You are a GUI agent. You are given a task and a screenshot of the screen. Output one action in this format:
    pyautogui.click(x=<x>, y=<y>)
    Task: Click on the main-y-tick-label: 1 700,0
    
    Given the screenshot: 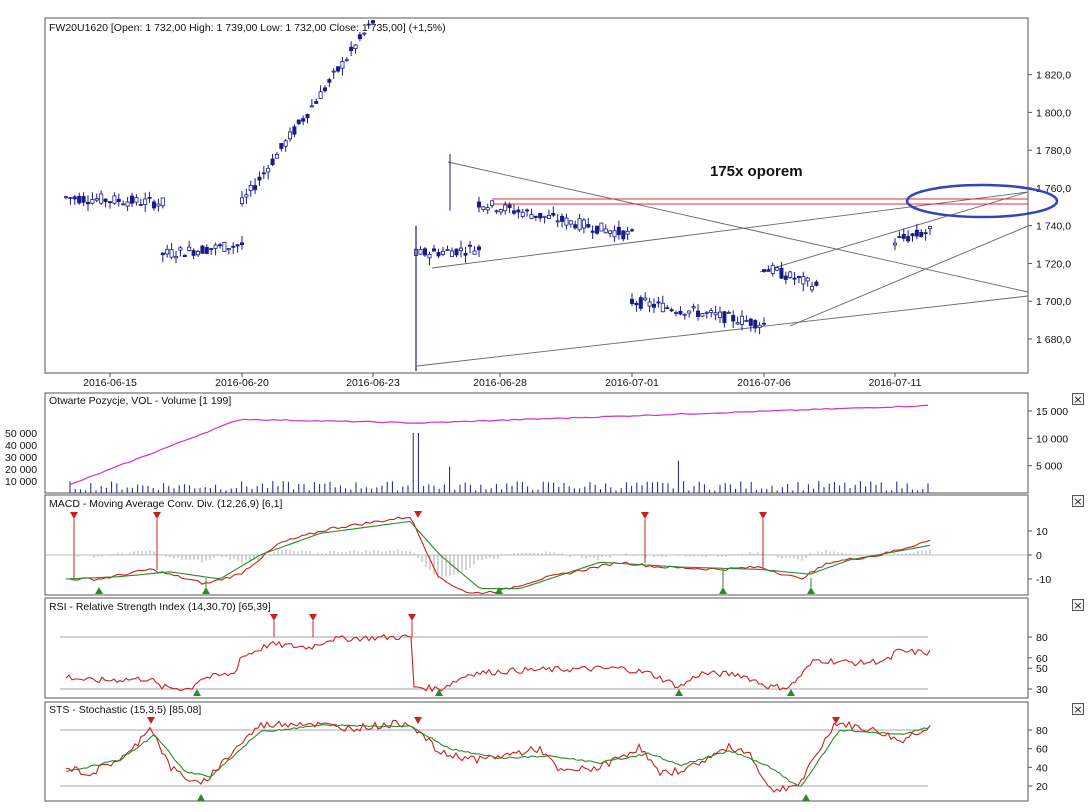 What is the action you would take?
    pyautogui.click(x=1053, y=302)
    